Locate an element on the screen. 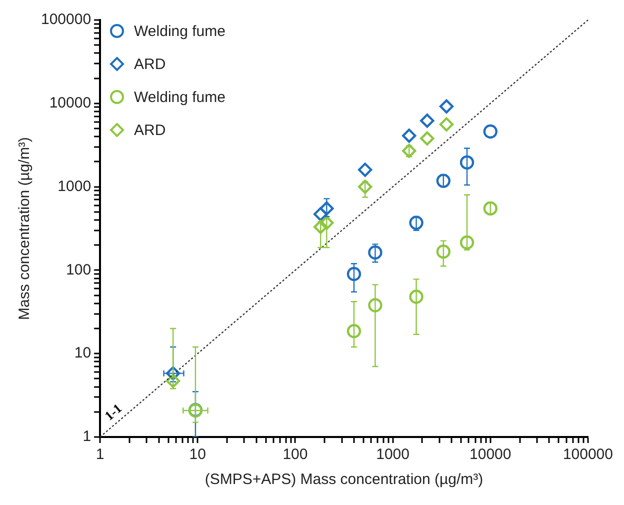  y-tick-label: 100000 is located at coordinates (66, 19).